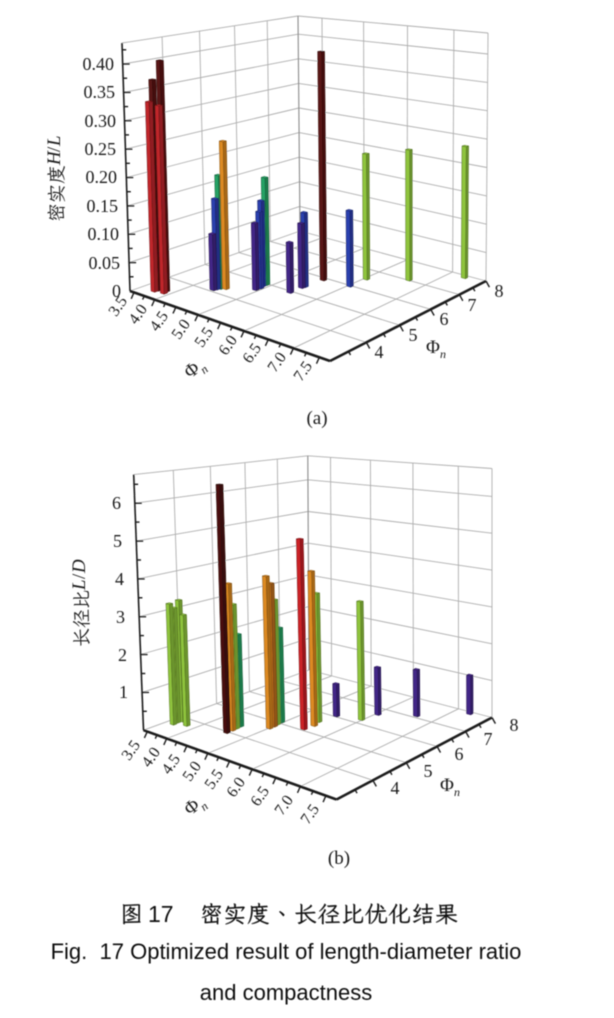 The width and height of the screenshot is (614, 1018). What do you see at coordinates (116, 291) in the screenshot?
I see `svg-text: 0` at bounding box center [116, 291].